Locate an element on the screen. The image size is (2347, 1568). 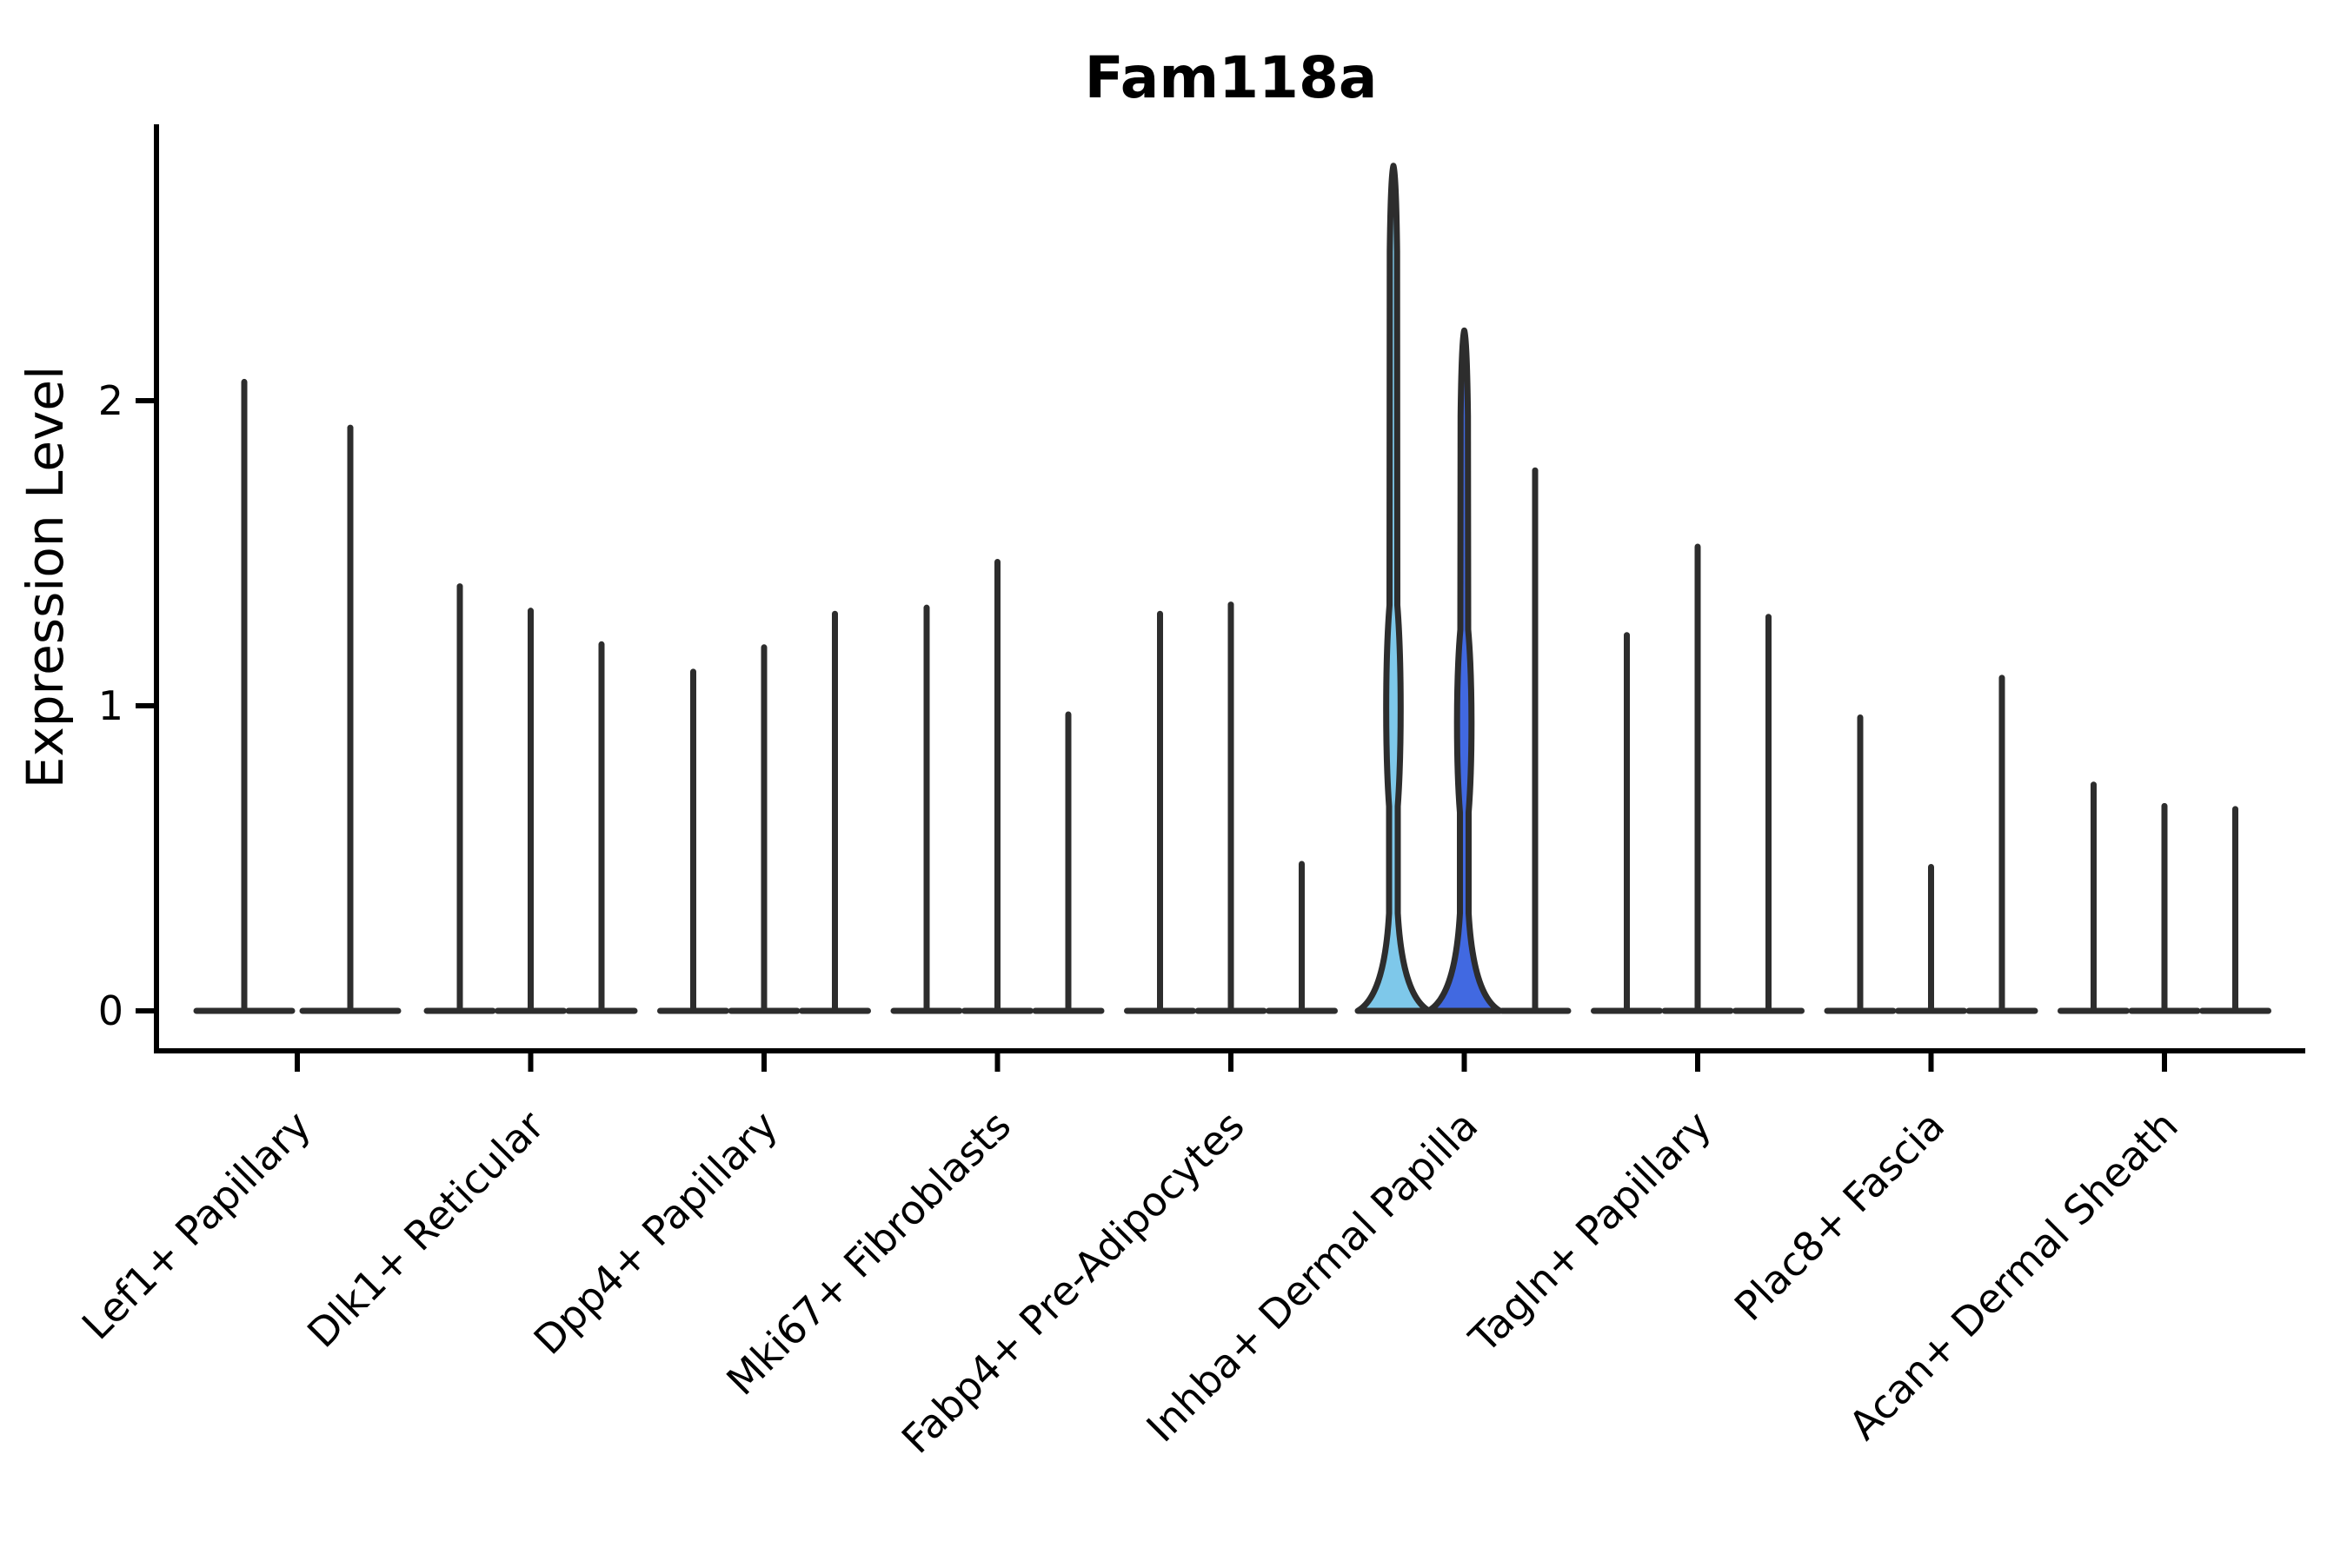
y-axis-ticks: 0 1 2 is located at coordinates (127, 705).